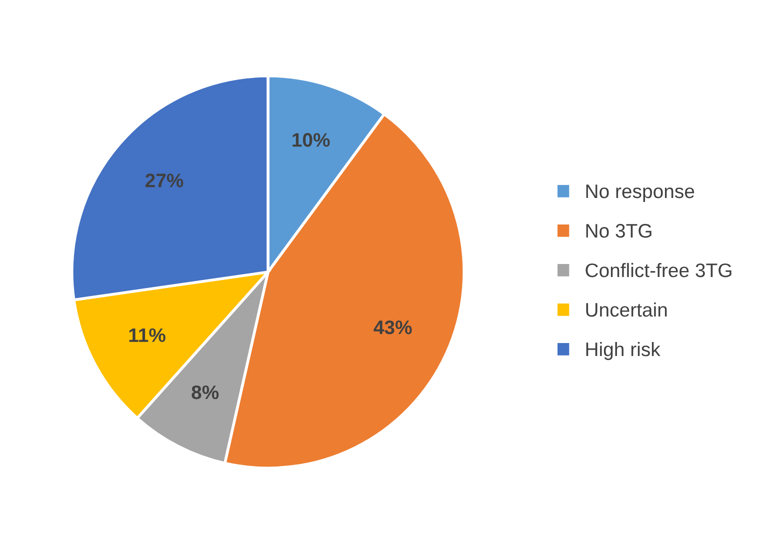 The width and height of the screenshot is (780, 538). I want to click on data-label: 8%, so click(205, 392).